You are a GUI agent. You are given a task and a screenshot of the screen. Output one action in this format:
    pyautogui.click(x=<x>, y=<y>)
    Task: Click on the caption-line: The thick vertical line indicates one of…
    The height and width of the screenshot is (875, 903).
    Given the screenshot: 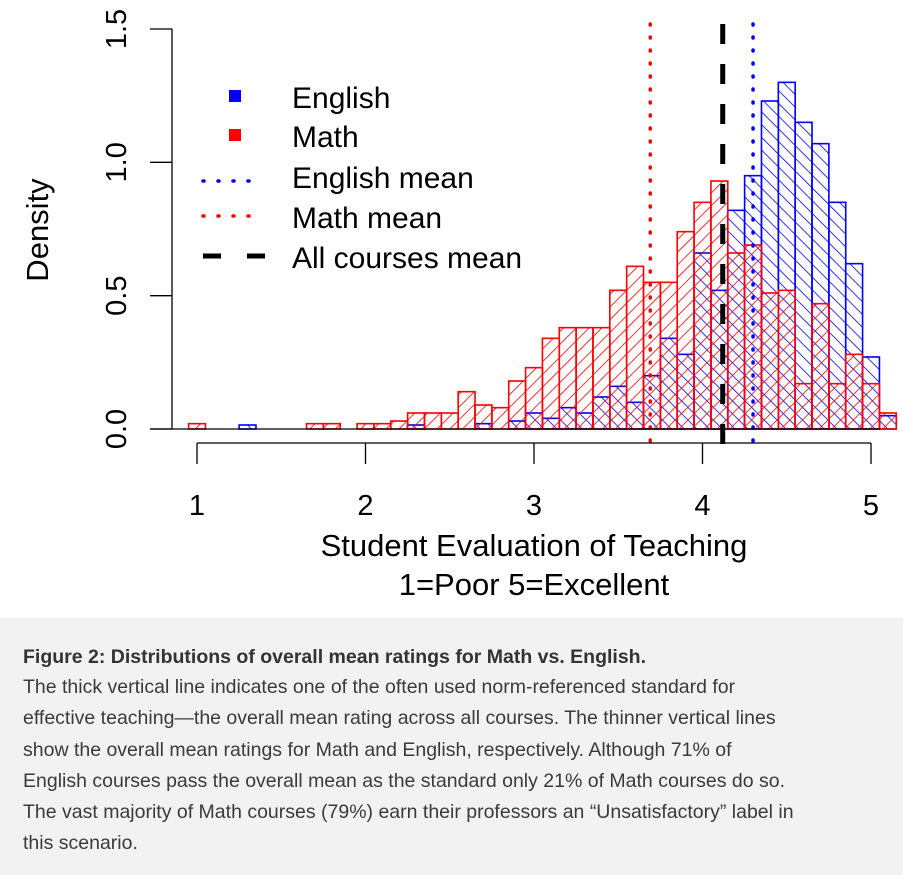 What is the action you would take?
    pyautogui.click(x=379, y=687)
    